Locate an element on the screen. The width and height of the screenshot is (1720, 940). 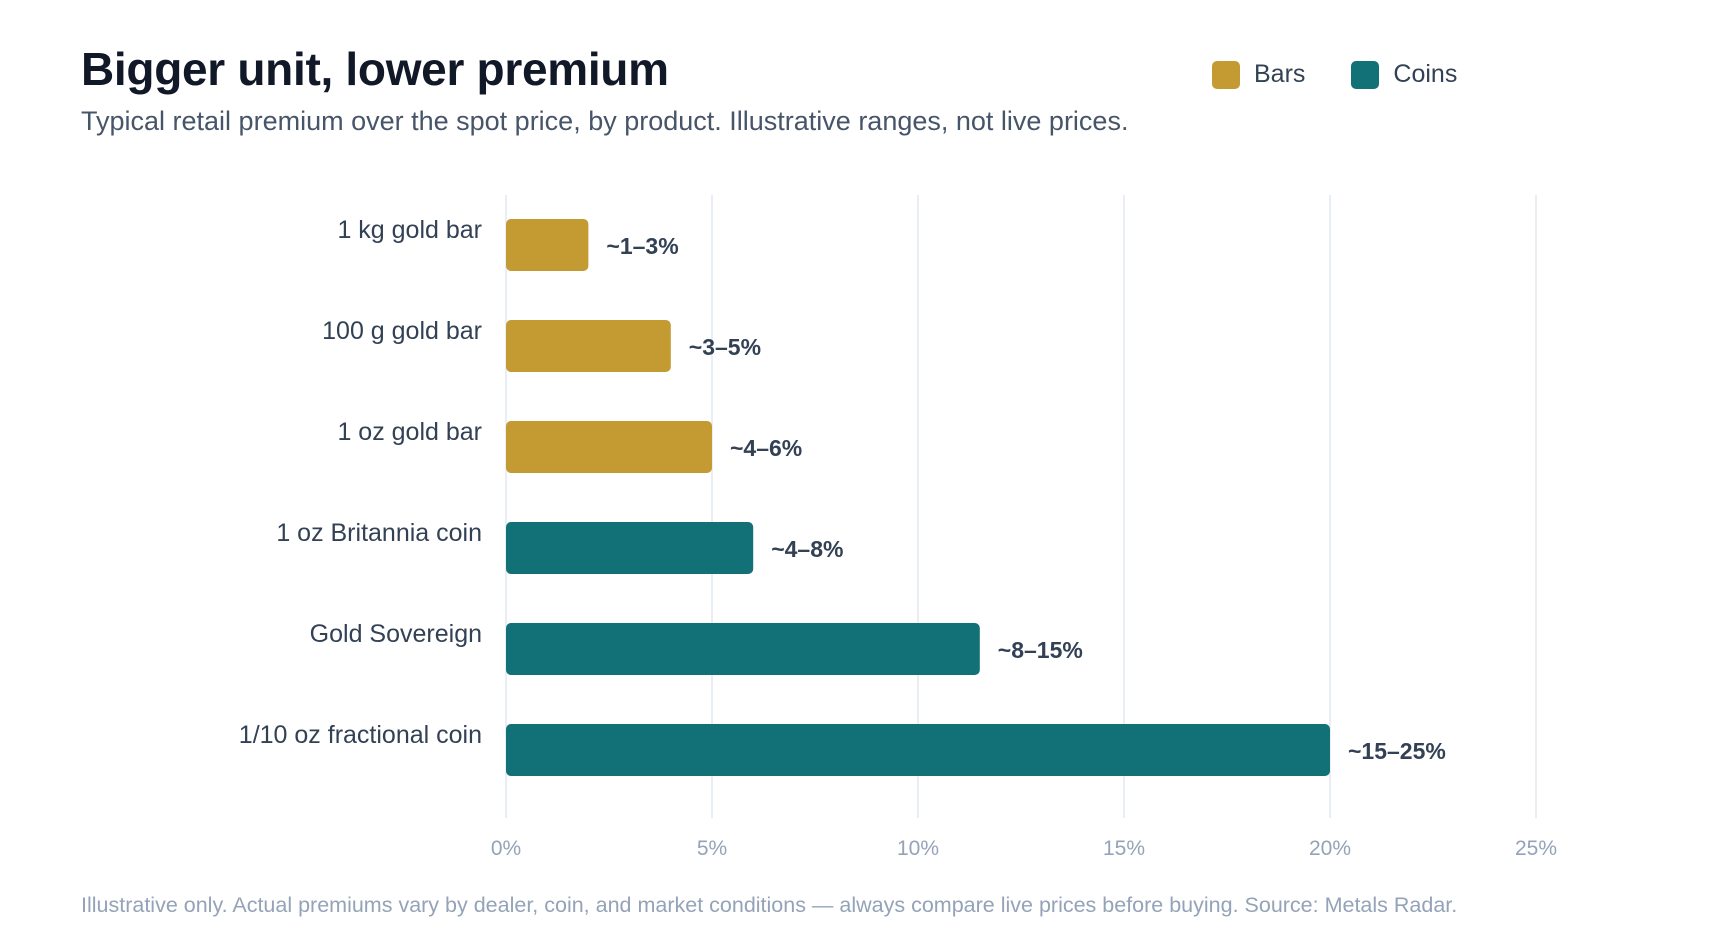
data-label: ~4–6% is located at coordinates (766, 448).